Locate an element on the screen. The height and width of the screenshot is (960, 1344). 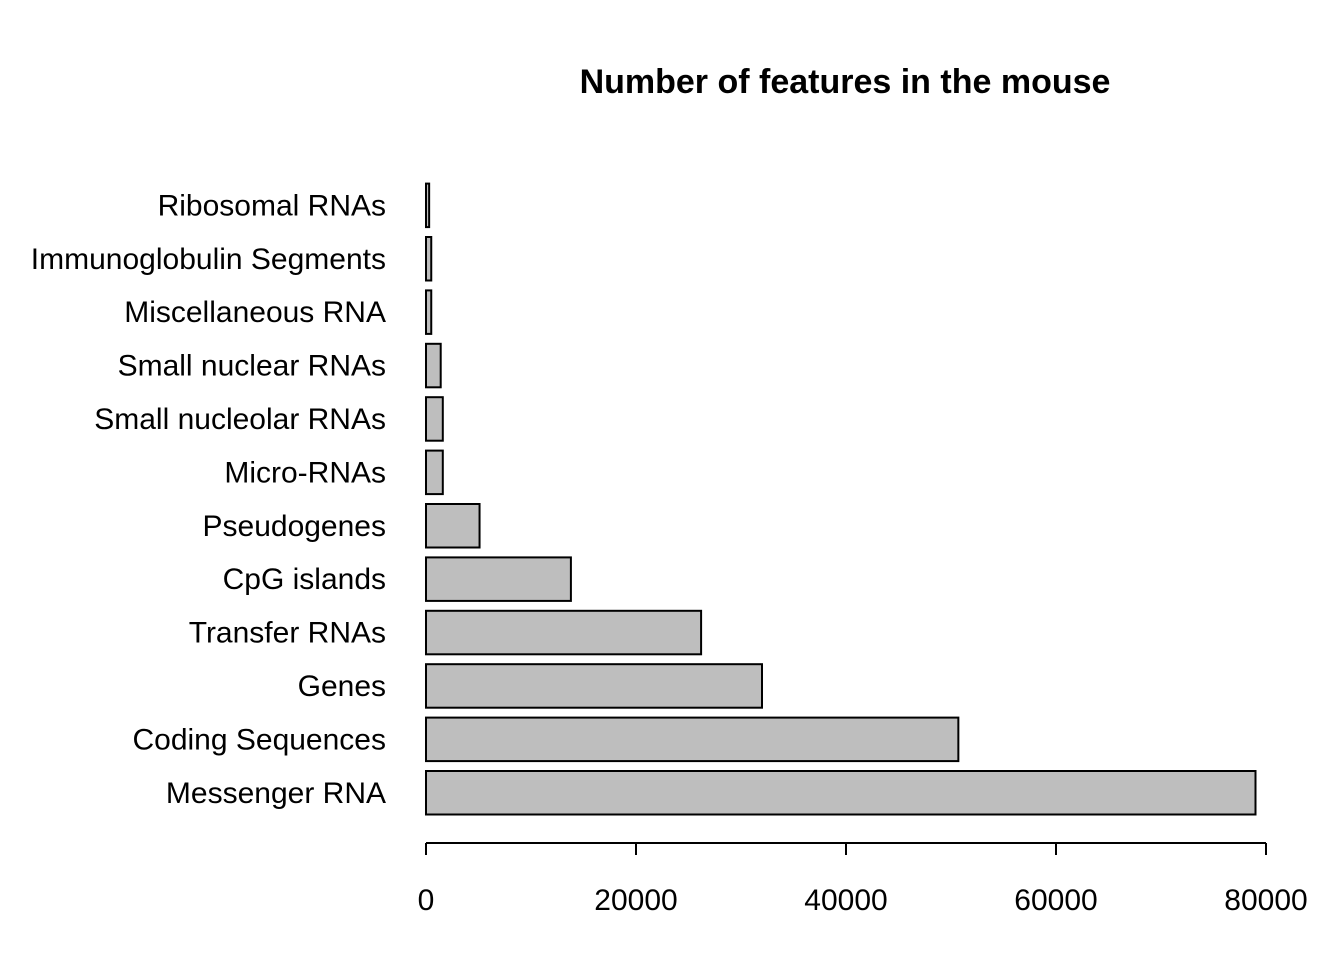
category-label: Micro-RNAs is located at coordinates (305, 472).